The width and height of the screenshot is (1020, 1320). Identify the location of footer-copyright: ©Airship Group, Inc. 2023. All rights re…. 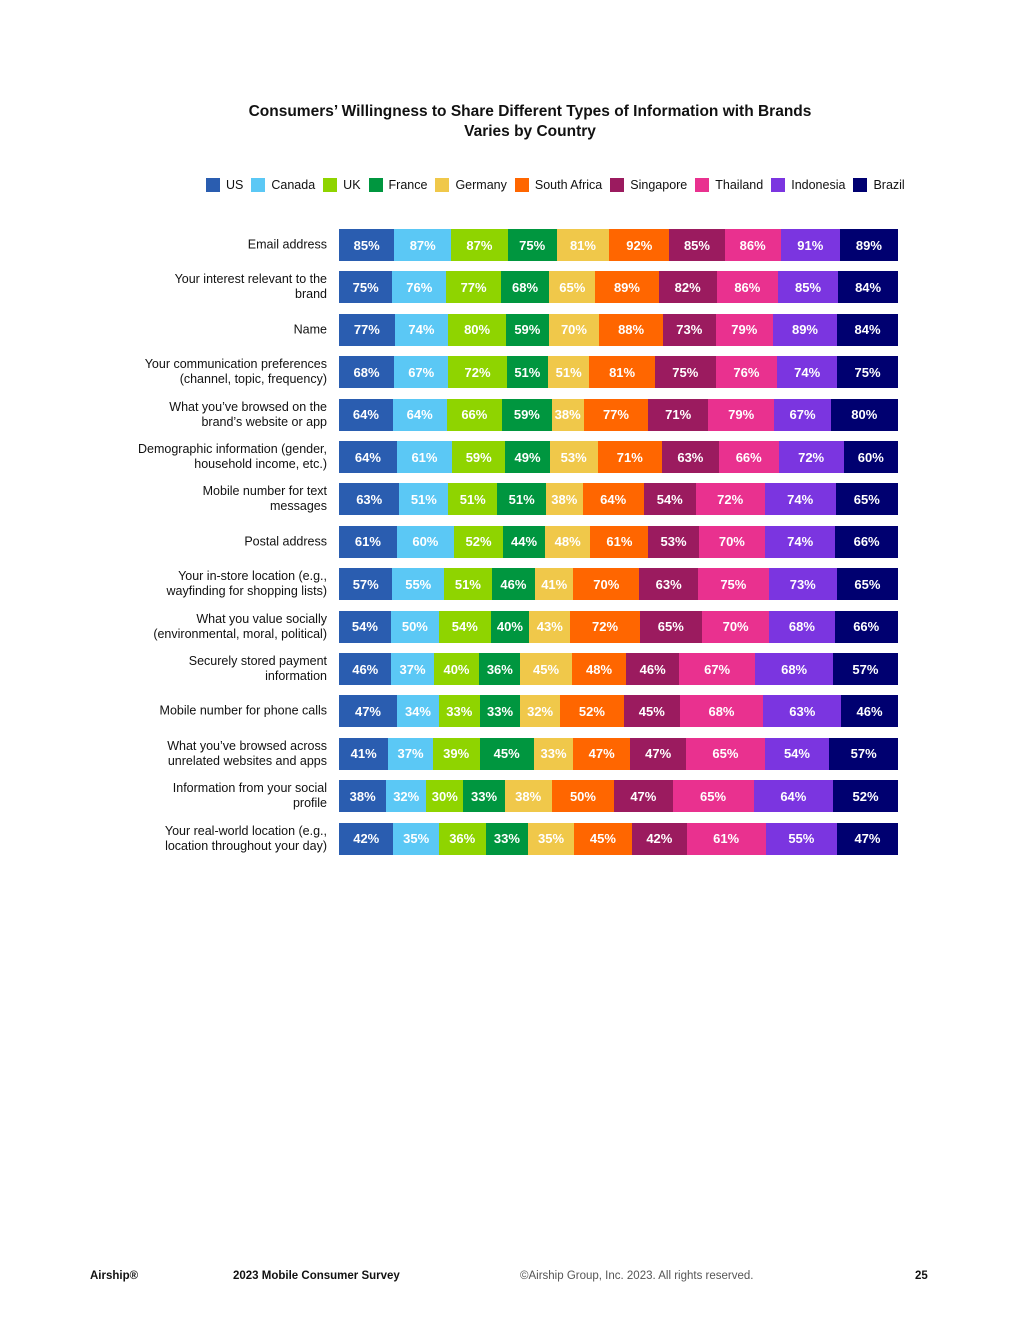
(637, 1276).